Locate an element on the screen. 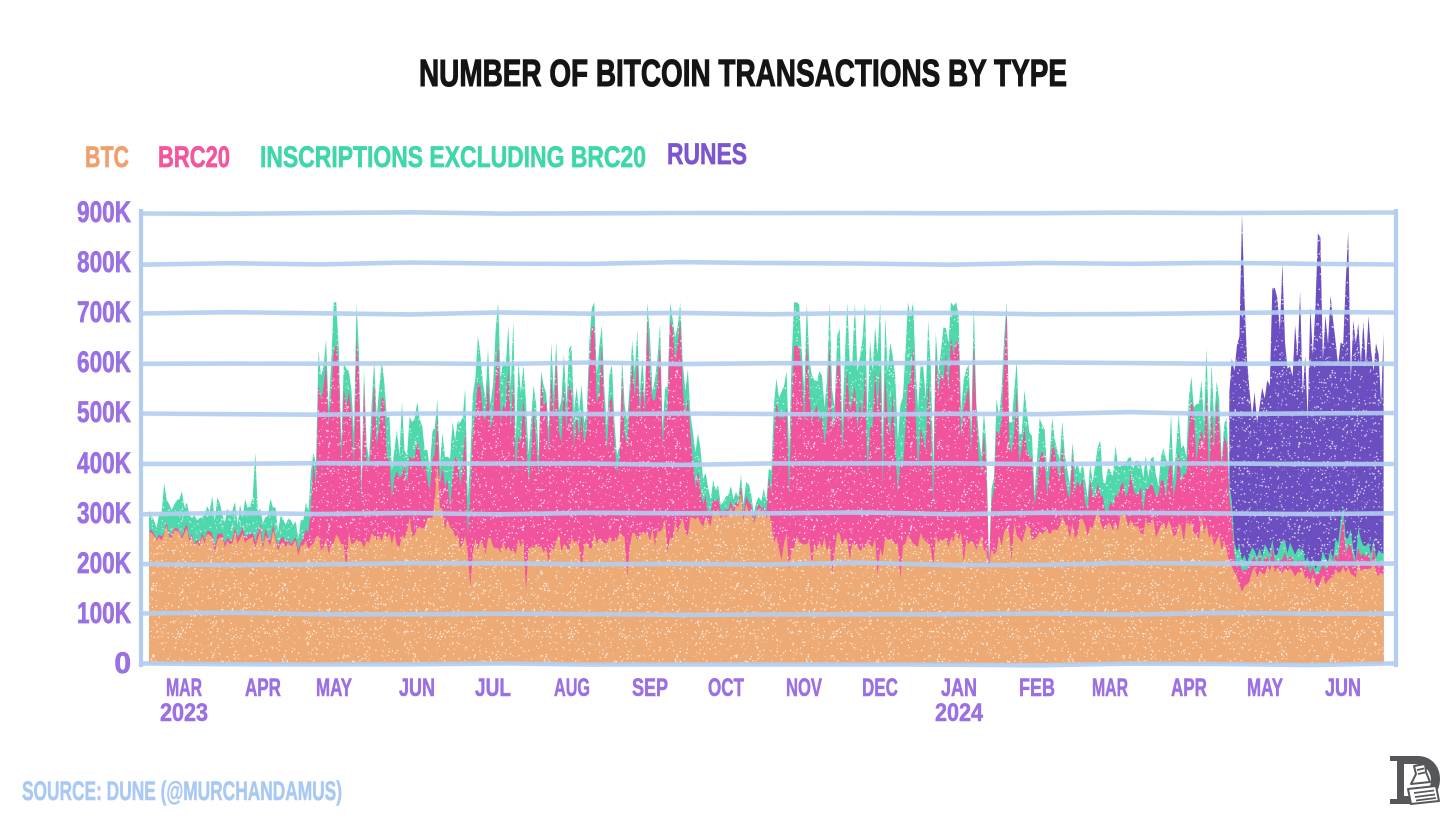 This screenshot has width=1456, height=819. svg-text: 100K is located at coordinates (104, 613).